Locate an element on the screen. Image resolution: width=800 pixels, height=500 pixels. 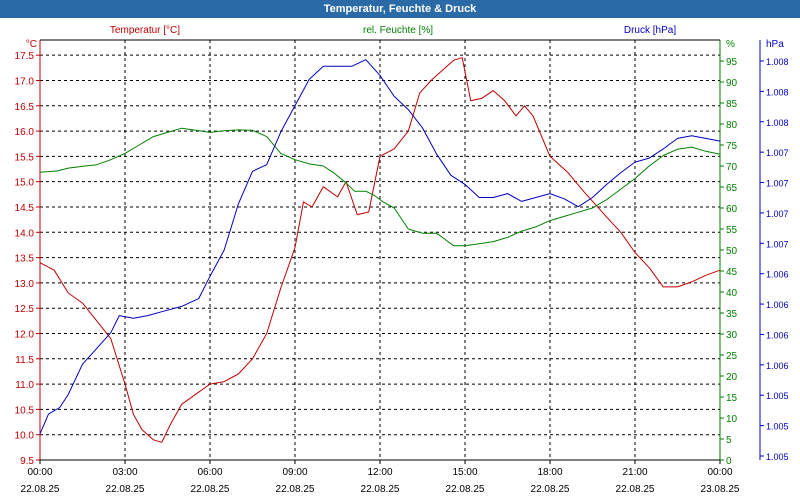
pressure-unit-label: hPa is located at coordinates (775, 44).